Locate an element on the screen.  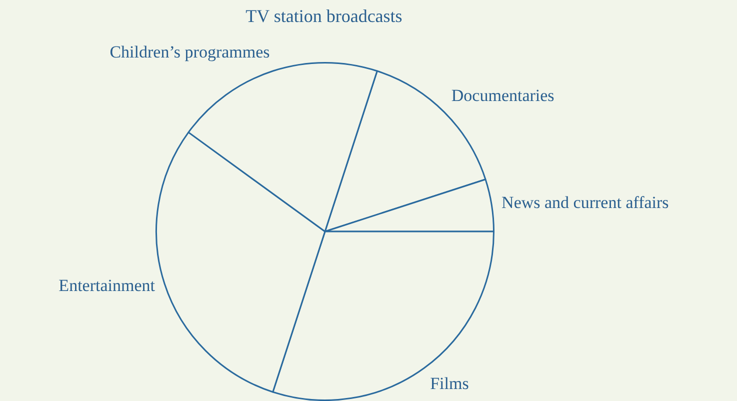
slice-label: Entertainment is located at coordinates (107, 286).